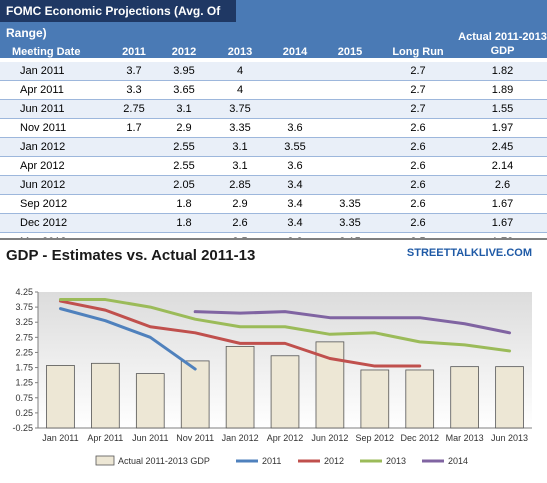  Describe the element at coordinates (56, 71) in the screenshot. I see `meeting-date-cell: Jan 2011` at that location.